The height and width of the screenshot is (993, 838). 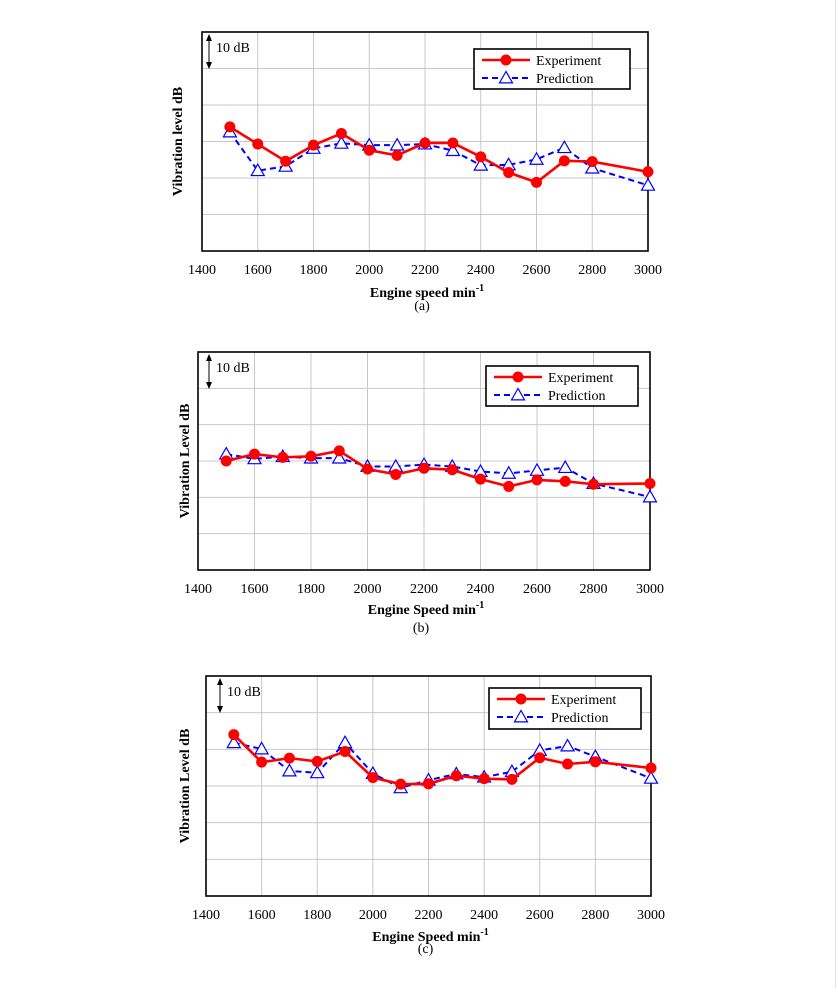 I want to click on legend-marker-prediction, so click(x=518, y=394).